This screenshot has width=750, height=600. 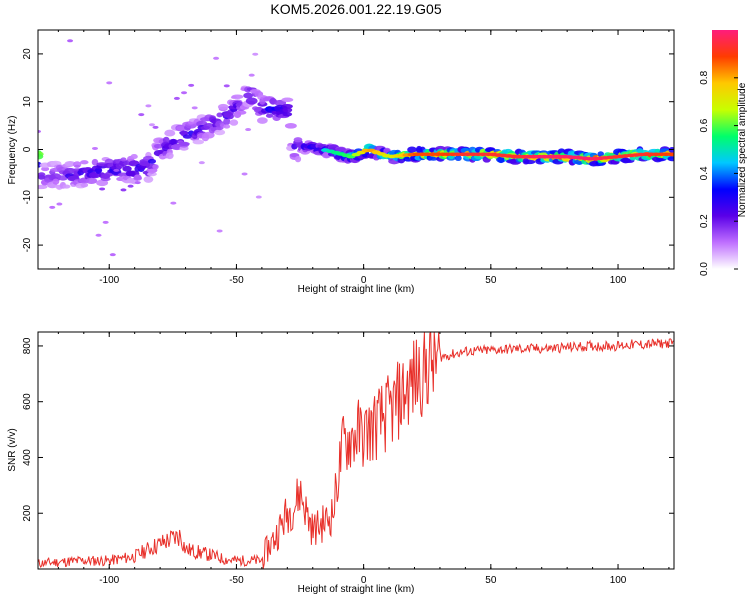 What do you see at coordinates (355, 9) in the screenshot?
I see `chart-title: KOM5.2026.001.22.19.G05` at bounding box center [355, 9].